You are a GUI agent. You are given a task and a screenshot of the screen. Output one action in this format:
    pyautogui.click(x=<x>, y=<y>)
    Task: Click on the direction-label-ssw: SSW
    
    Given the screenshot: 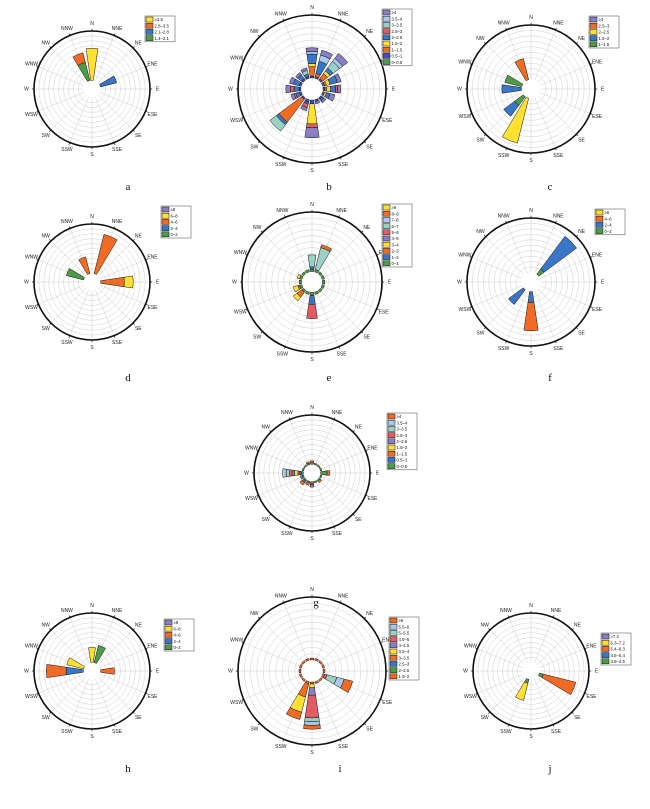 What is the action you would take?
    pyautogui.click(x=287, y=534)
    